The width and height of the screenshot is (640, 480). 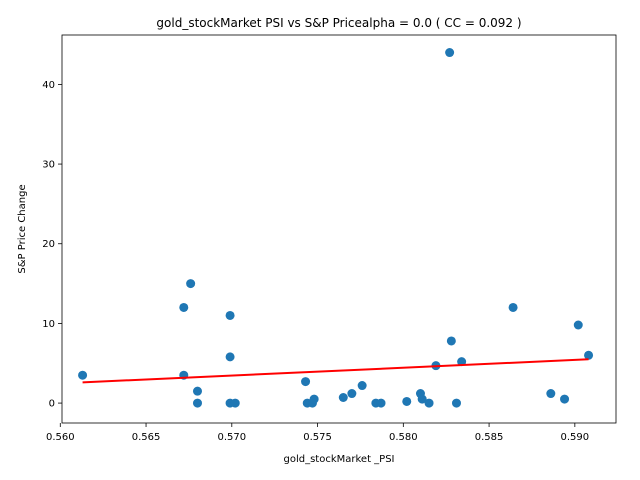 What do you see at coordinates (575, 437) in the screenshot?
I see `x-tick-label: 0.590` at bounding box center [575, 437].